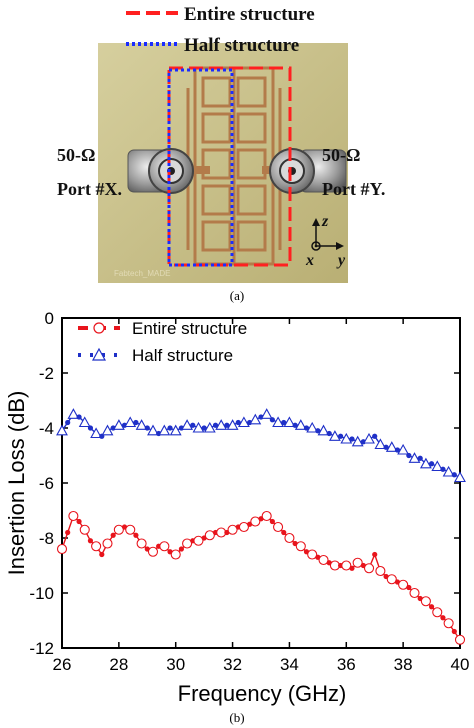  I want to click on series-line-entire, so click(261, 577).